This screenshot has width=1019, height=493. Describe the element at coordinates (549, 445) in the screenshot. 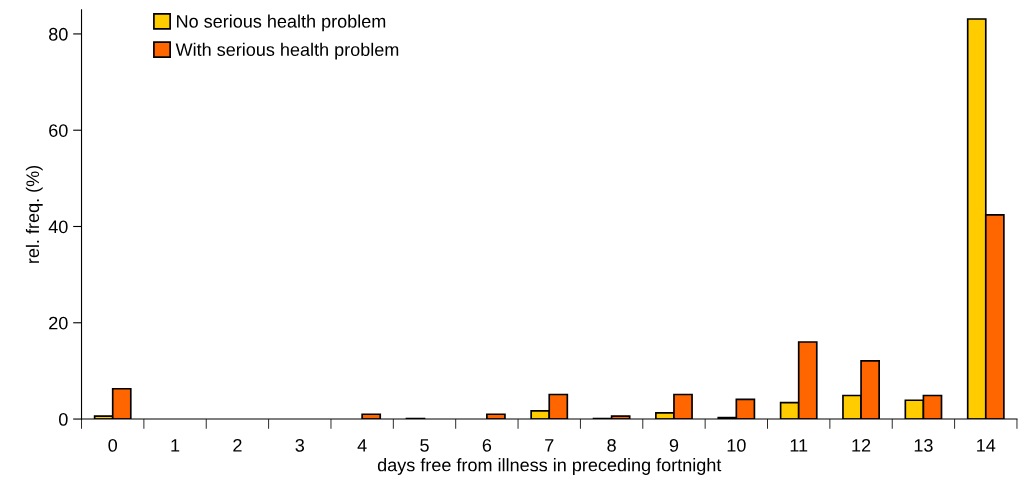

I see `x-tick-label: 7` at that location.